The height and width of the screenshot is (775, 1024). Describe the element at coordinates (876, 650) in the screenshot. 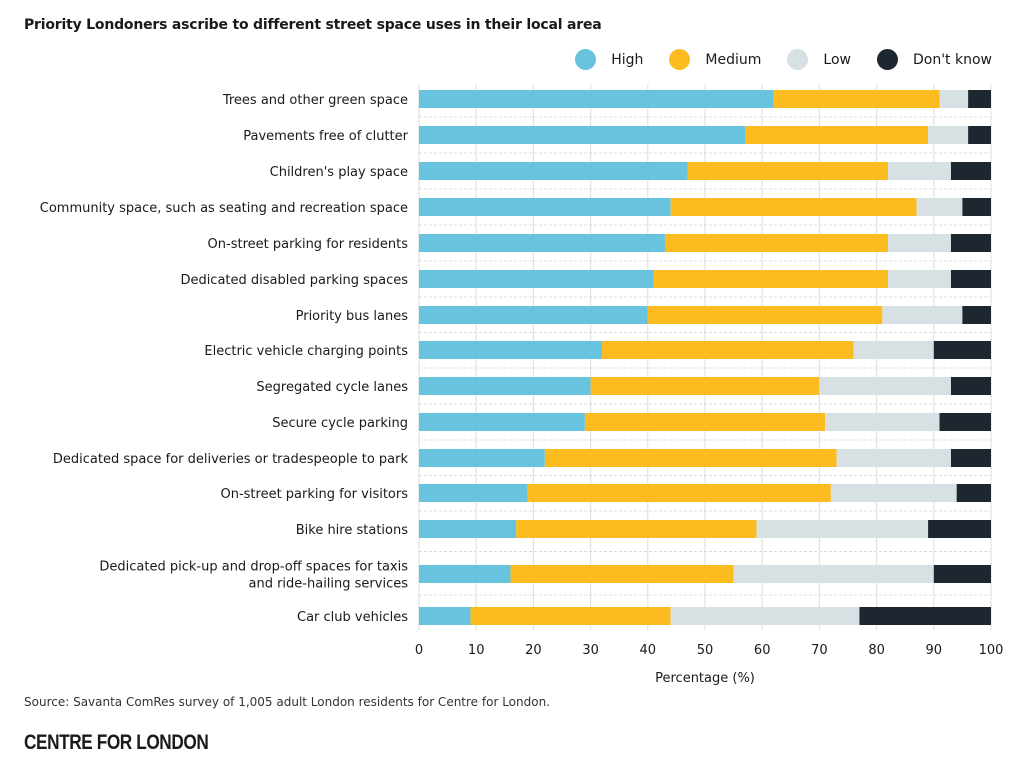

I see `x-tick-label: 80` at that location.